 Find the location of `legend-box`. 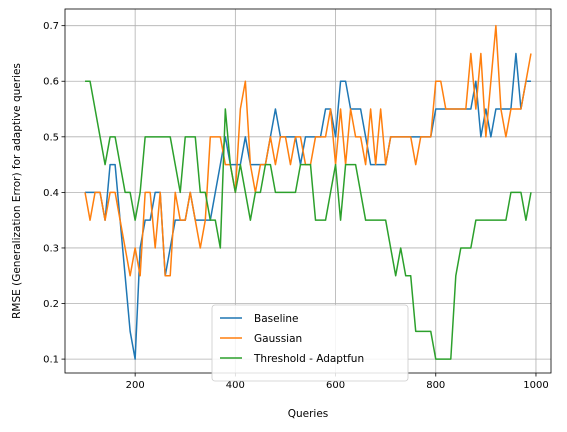

legend-box is located at coordinates (310, 343).